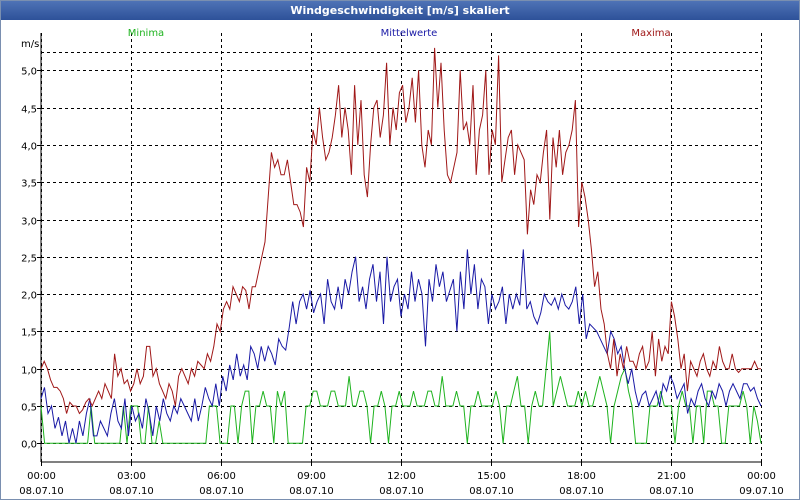 The width and height of the screenshot is (800, 500). Describe the element at coordinates (146, 33) in the screenshot. I see `legend-minima: Minima` at that location.